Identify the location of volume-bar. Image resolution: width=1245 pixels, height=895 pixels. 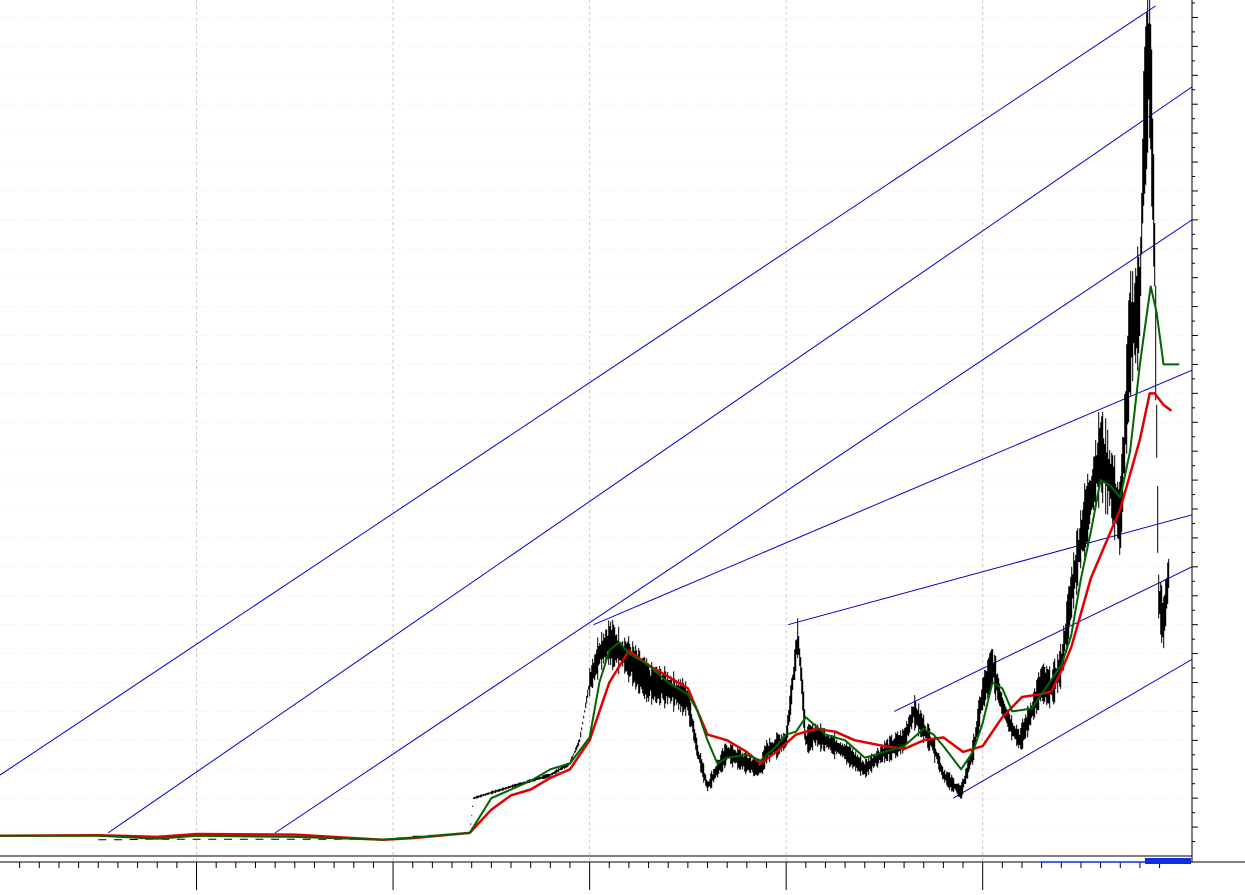
(1168, 861).